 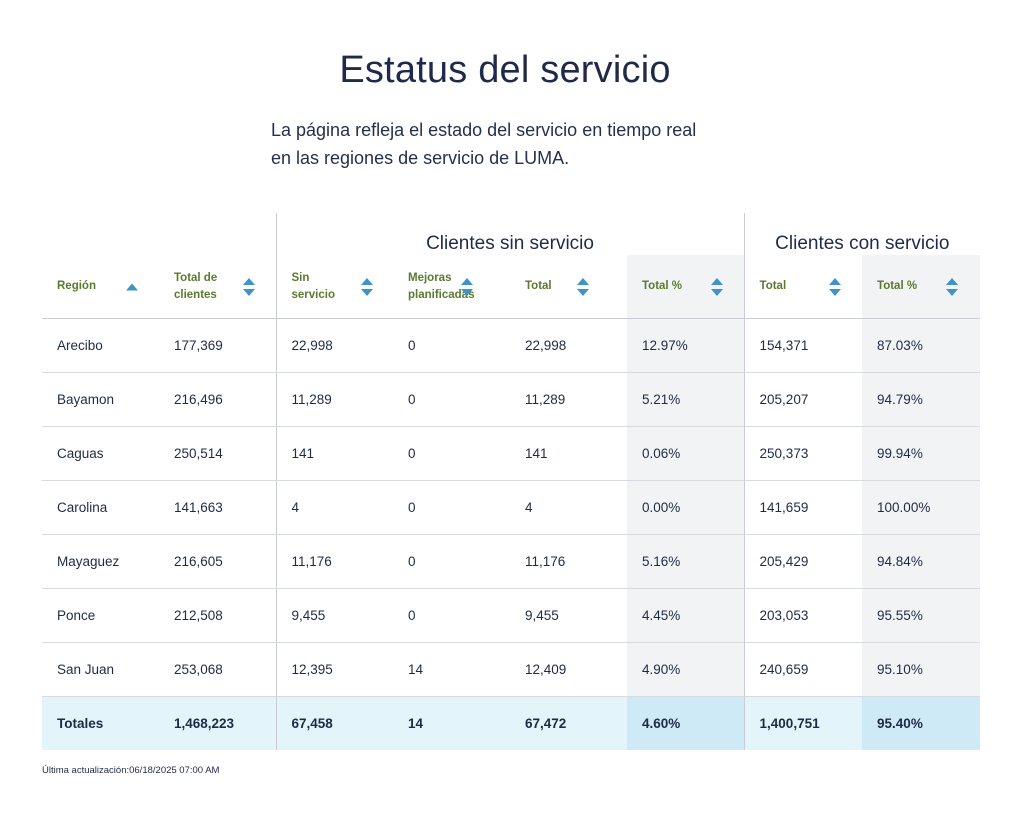 I want to click on cell-total-in: 1,400,751, so click(x=803, y=723).